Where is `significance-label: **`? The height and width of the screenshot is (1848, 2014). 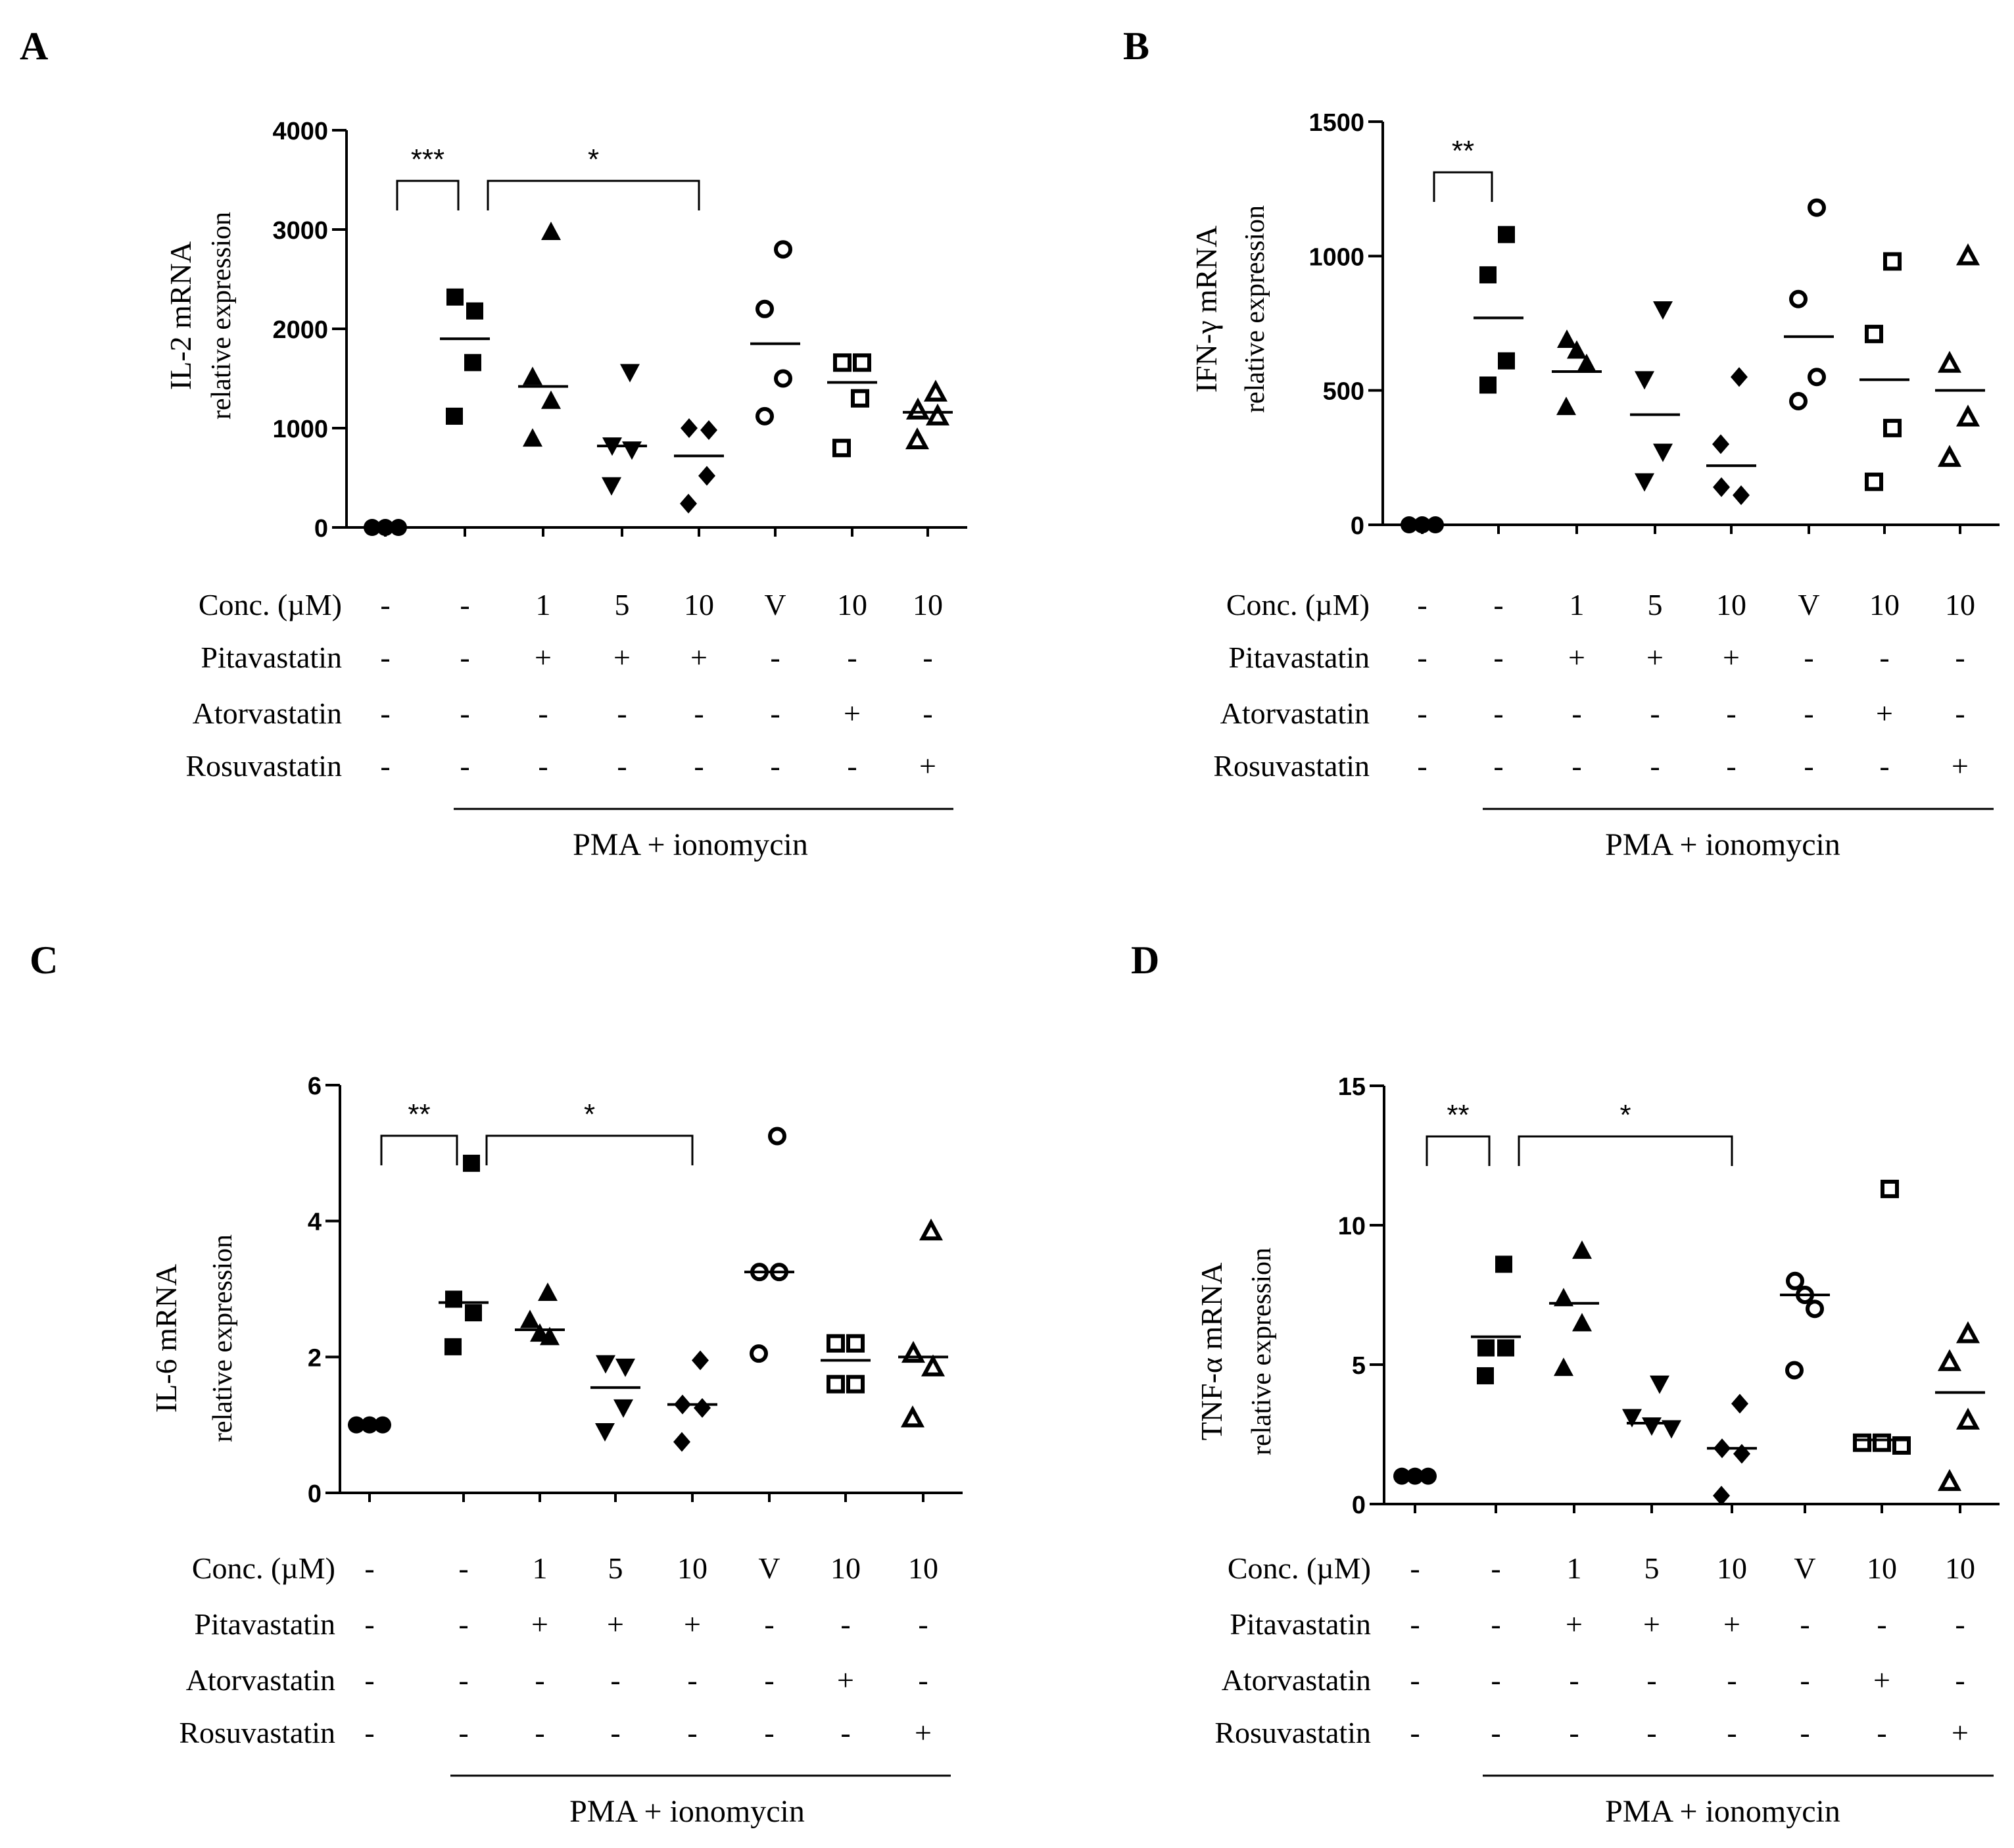 significance-label: ** is located at coordinates (1463, 151).